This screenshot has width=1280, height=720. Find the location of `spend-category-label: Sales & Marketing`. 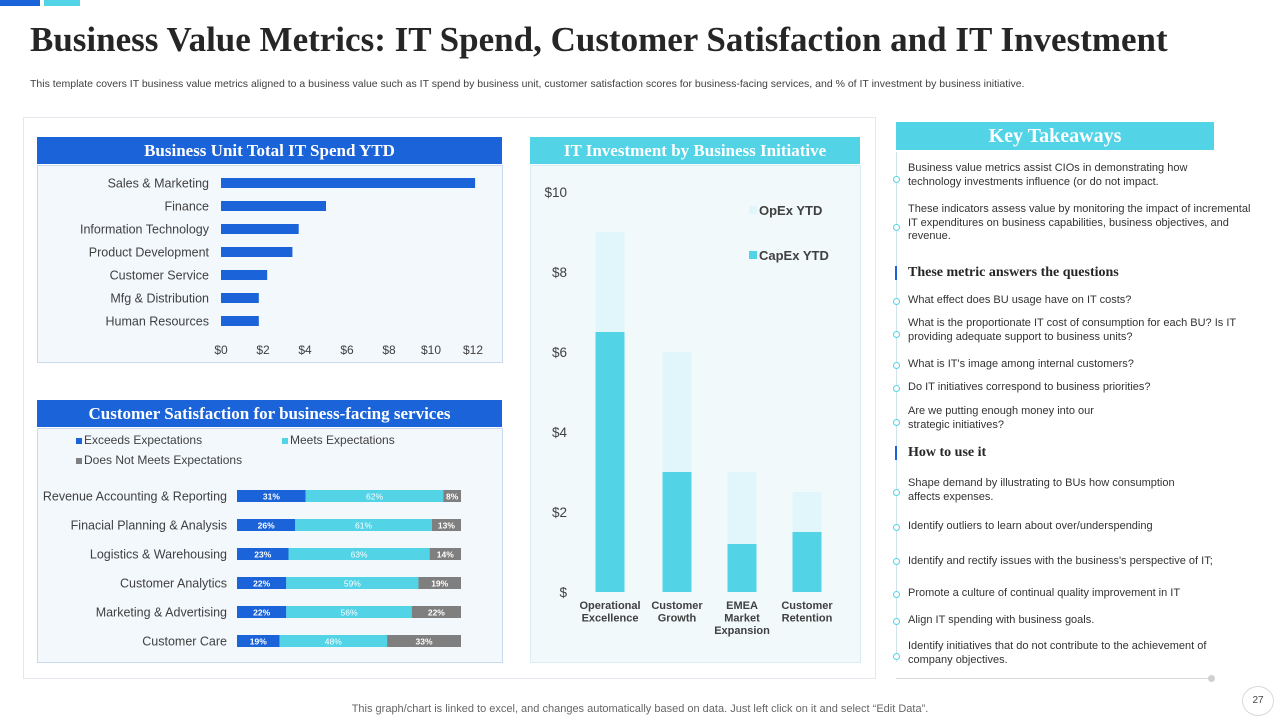

spend-category-label: Sales & Marketing is located at coordinates (158, 184).